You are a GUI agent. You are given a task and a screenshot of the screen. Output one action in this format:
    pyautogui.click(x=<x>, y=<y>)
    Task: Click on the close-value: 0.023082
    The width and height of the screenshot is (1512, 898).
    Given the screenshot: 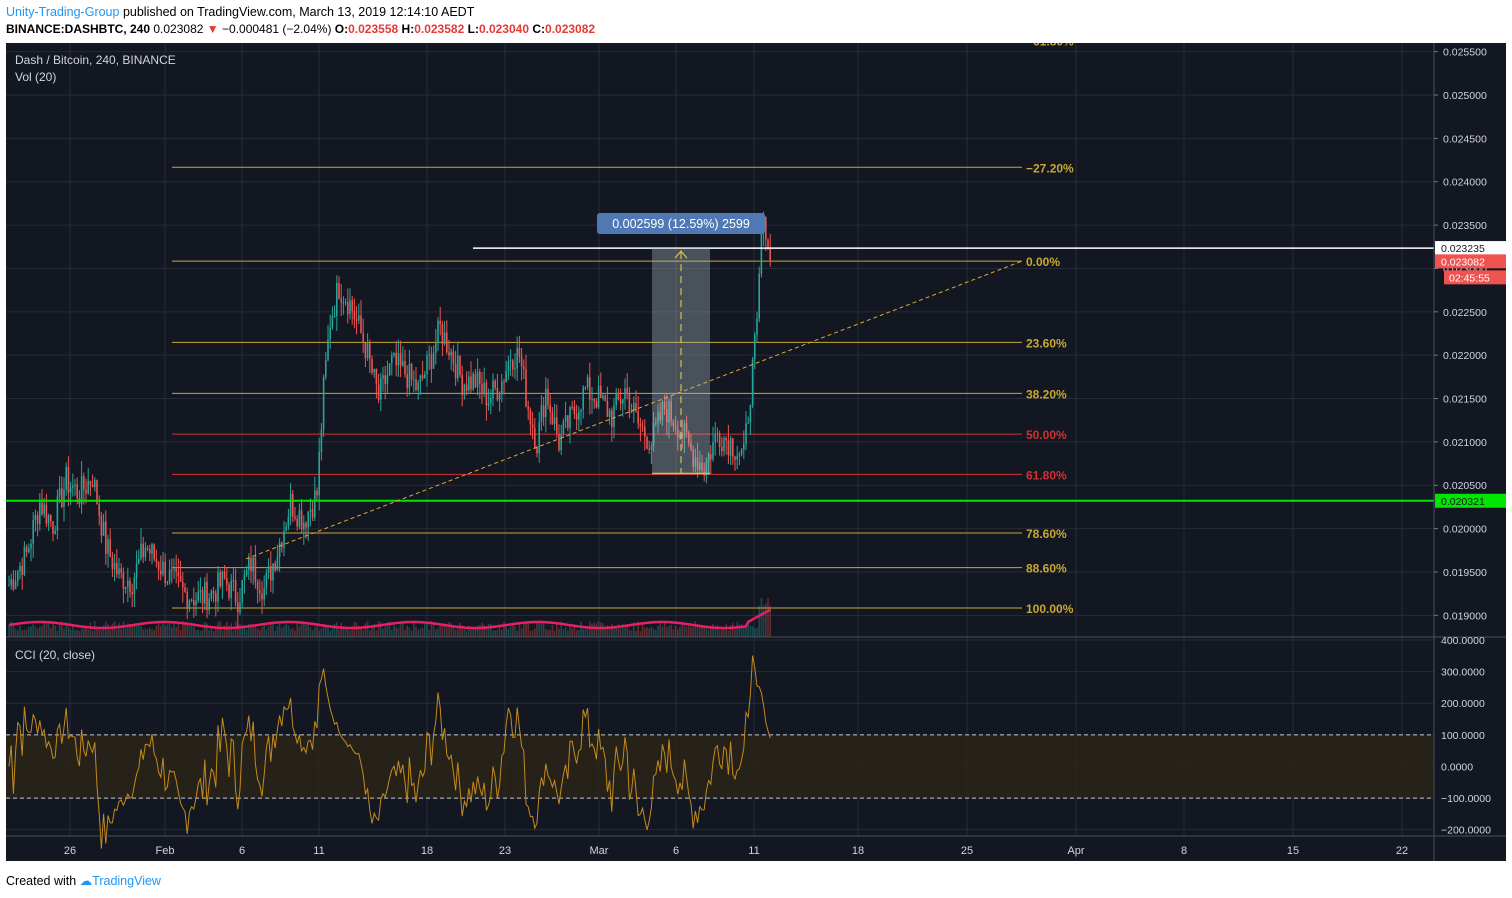 What is the action you would take?
    pyautogui.click(x=570, y=29)
    